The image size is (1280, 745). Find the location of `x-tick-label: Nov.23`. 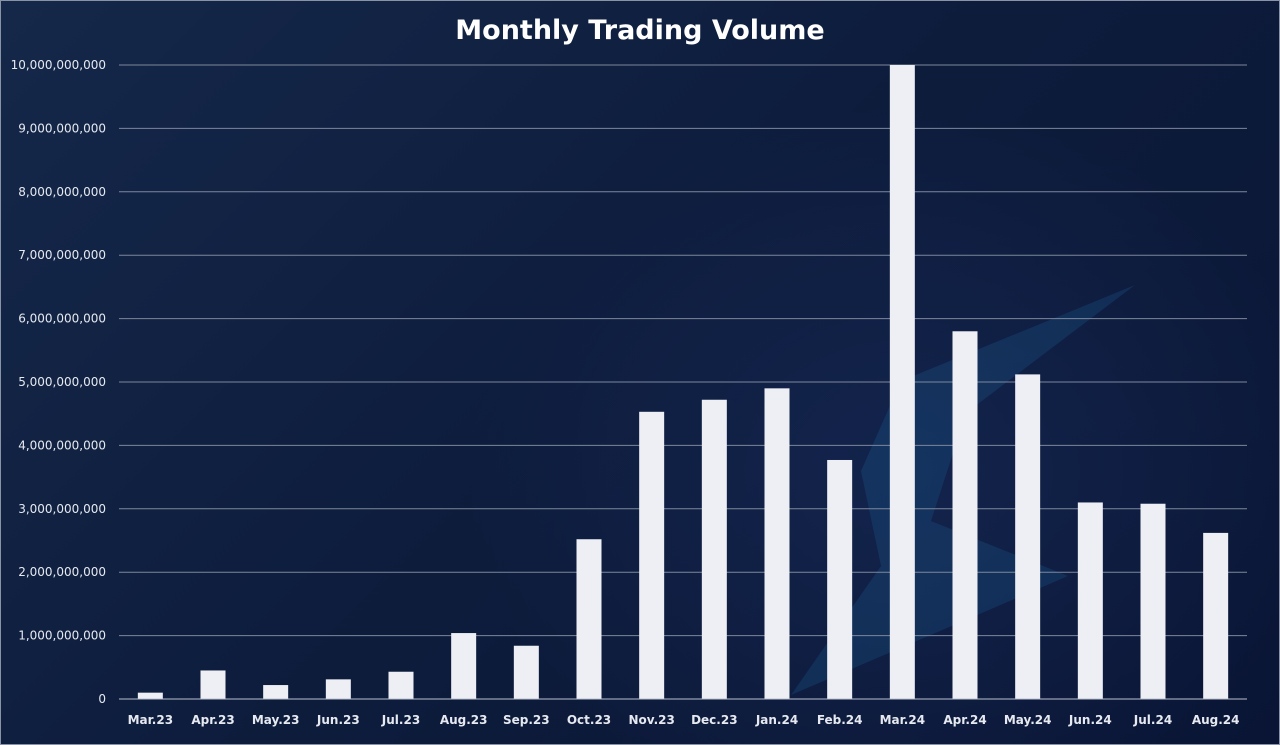

x-tick-label: Nov.23 is located at coordinates (651, 720).